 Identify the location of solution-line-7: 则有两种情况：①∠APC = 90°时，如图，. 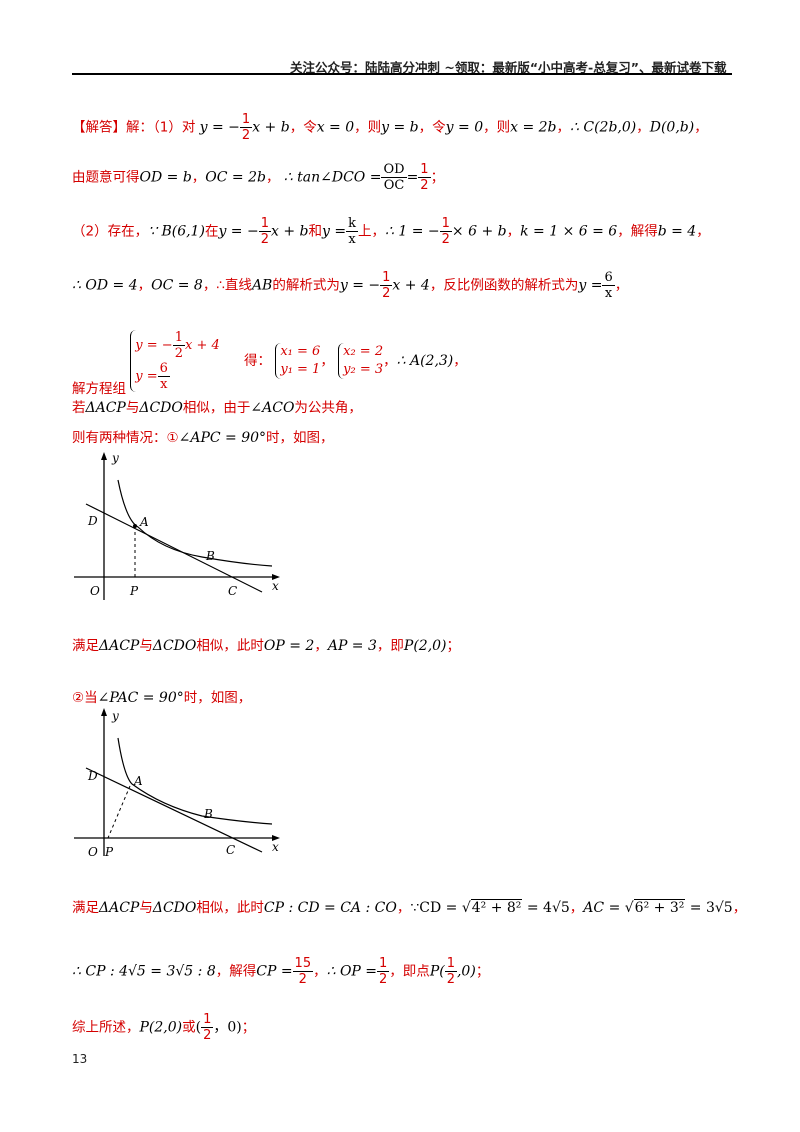
(203, 438).